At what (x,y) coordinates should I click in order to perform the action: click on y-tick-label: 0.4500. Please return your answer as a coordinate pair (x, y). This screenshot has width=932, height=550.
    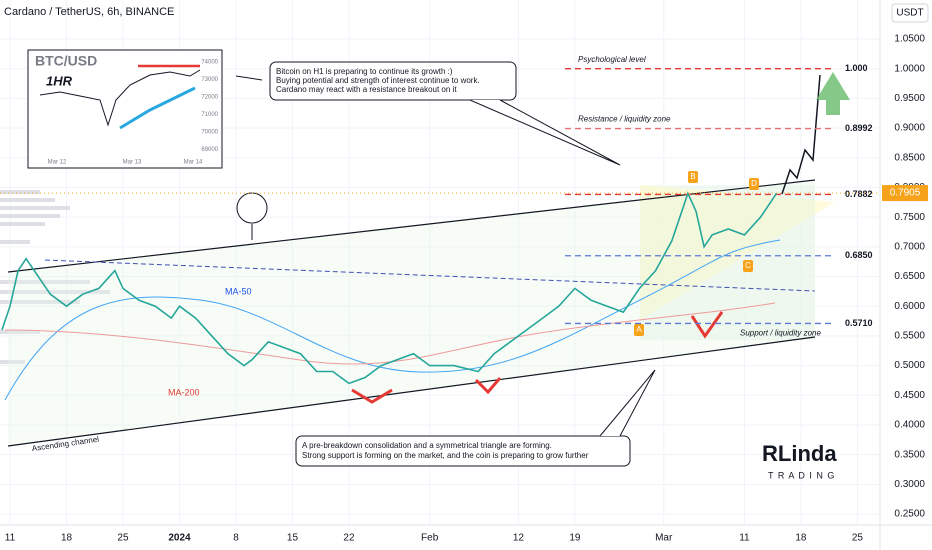
    Looking at the image, I should click on (909, 395).